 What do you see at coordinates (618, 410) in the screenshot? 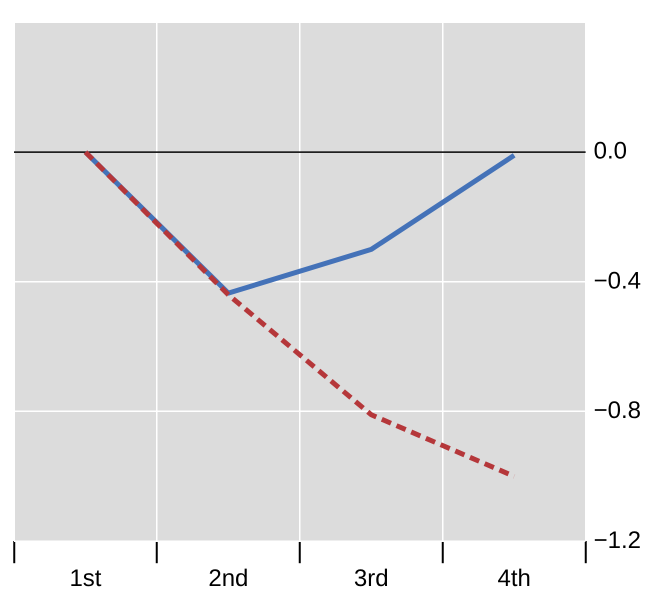
I see `y-tick-label: −0.8` at bounding box center [618, 410].